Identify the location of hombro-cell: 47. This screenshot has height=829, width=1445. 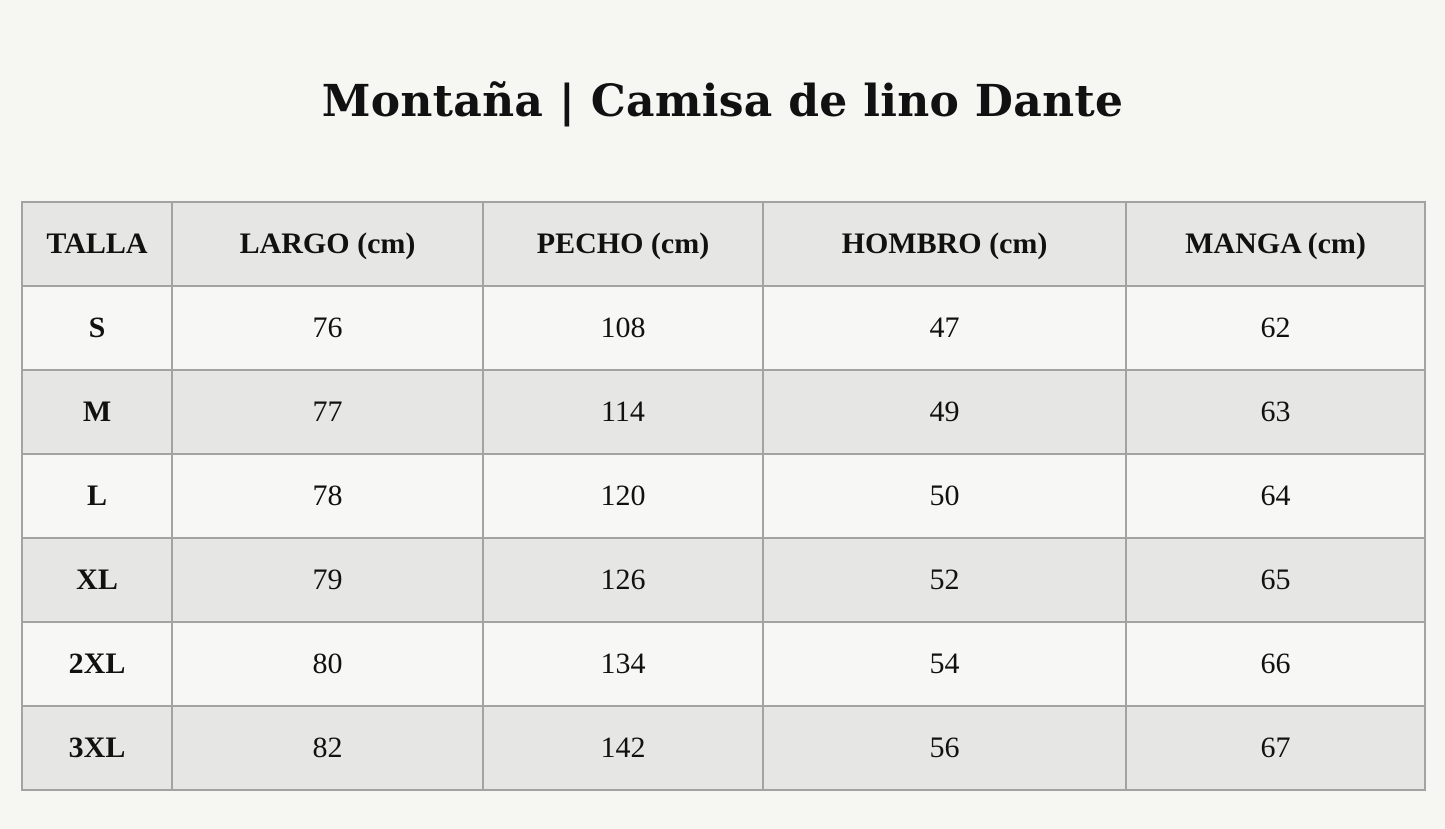
(944, 328).